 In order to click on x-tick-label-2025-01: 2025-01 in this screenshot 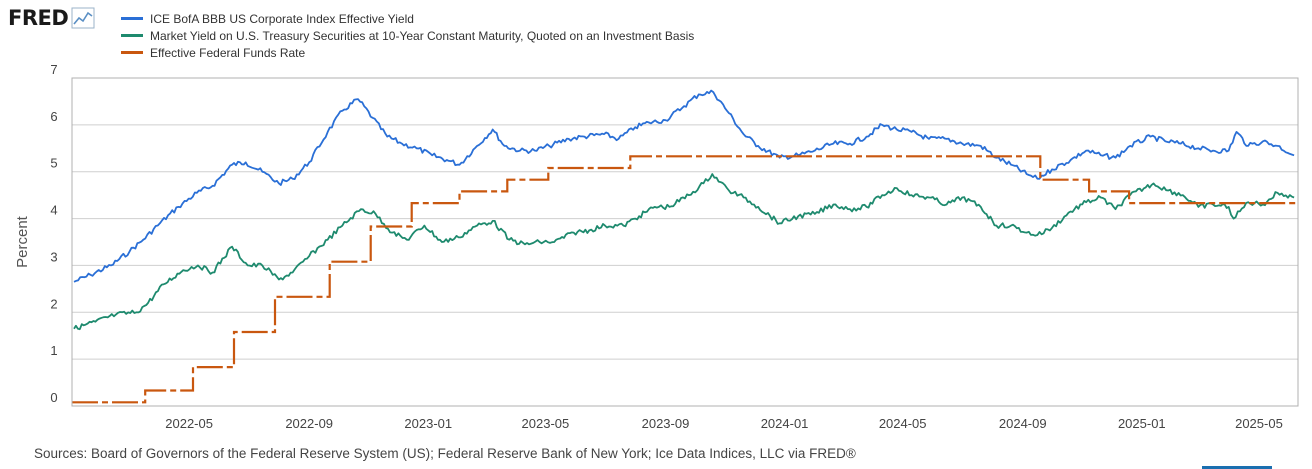, I will do `click(1142, 423)`.